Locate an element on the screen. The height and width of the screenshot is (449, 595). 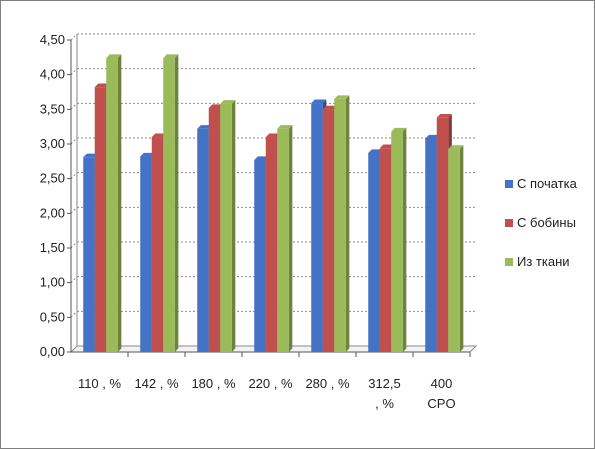
y-tick-label: 4,50 is located at coordinates (52, 39).